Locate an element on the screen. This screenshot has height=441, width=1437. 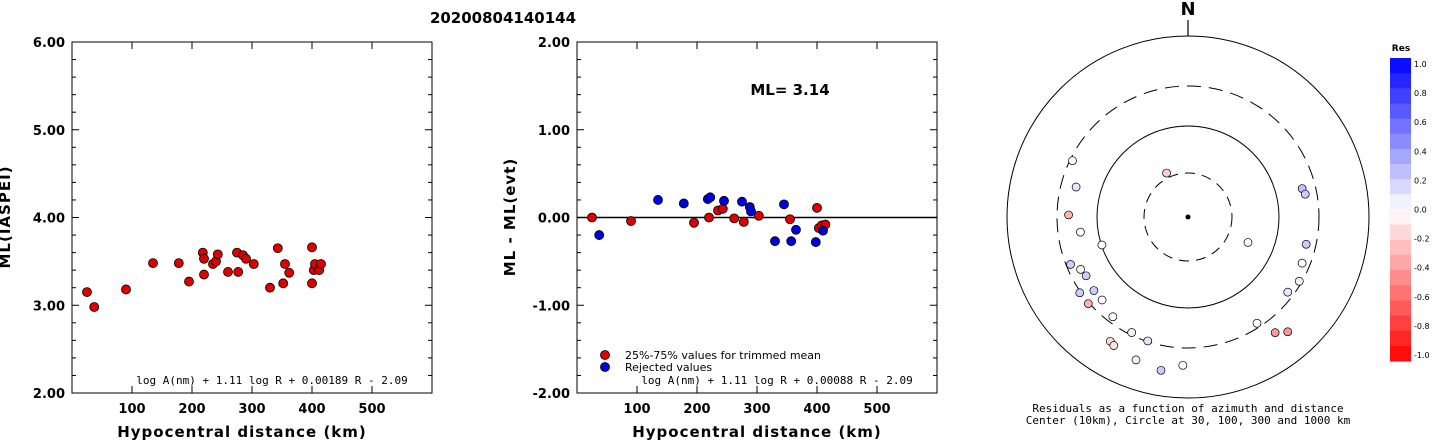
ring-30km is located at coordinates (1188, 217).